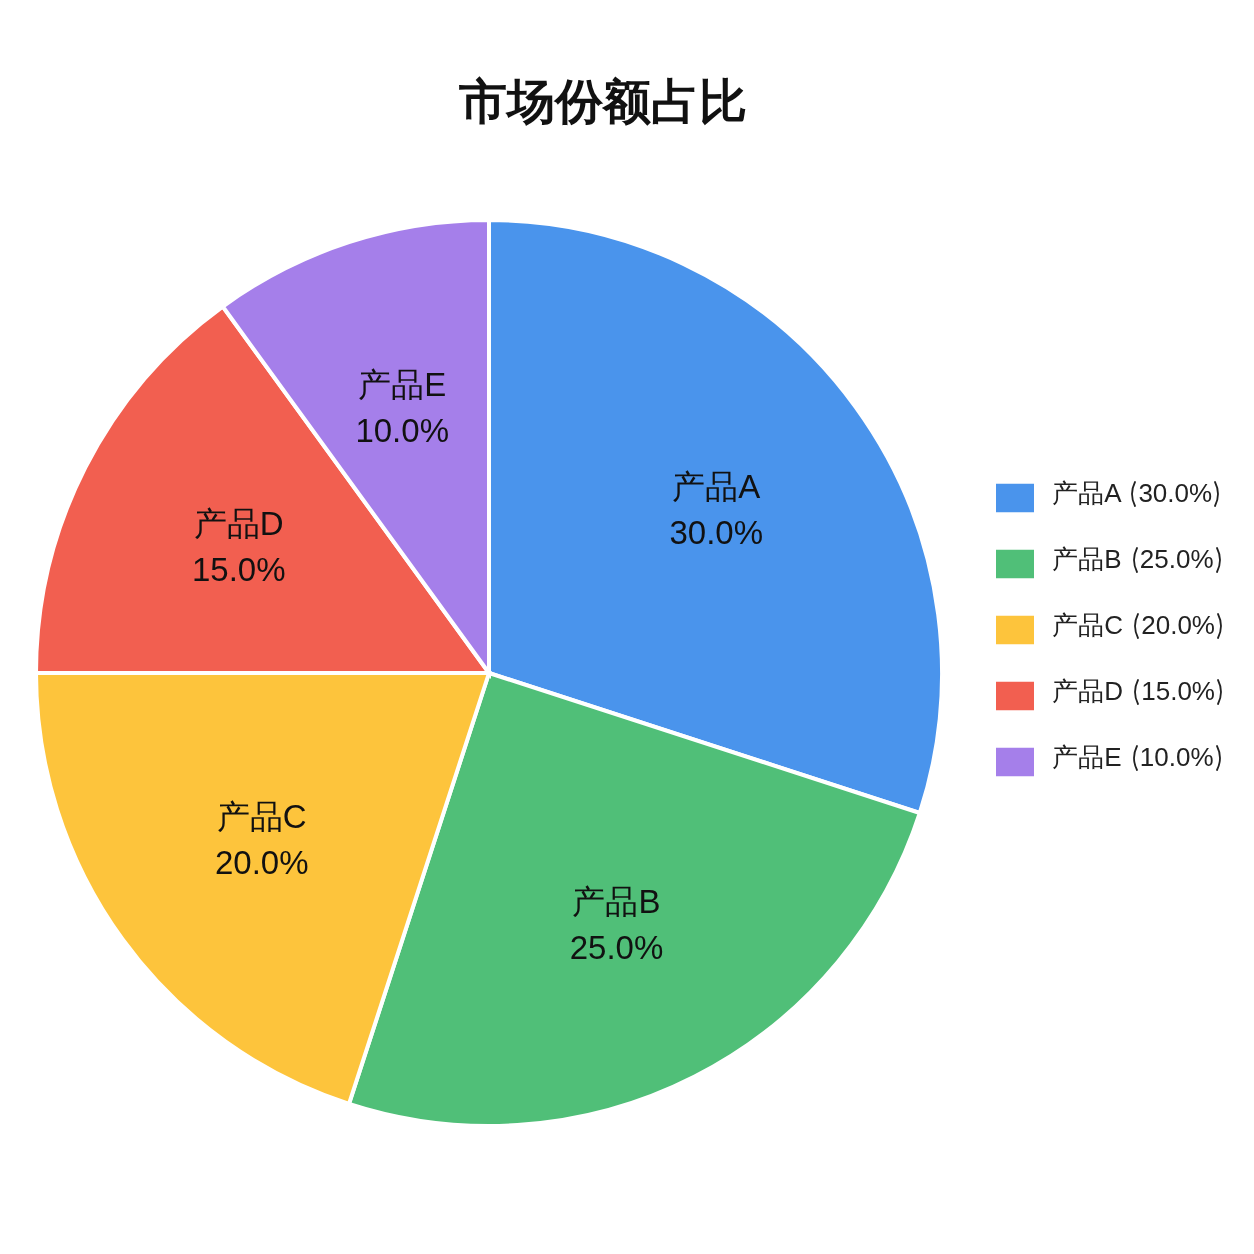  Describe the element at coordinates (603, 102) in the screenshot. I see `chart-title: 市场份额占比` at that location.